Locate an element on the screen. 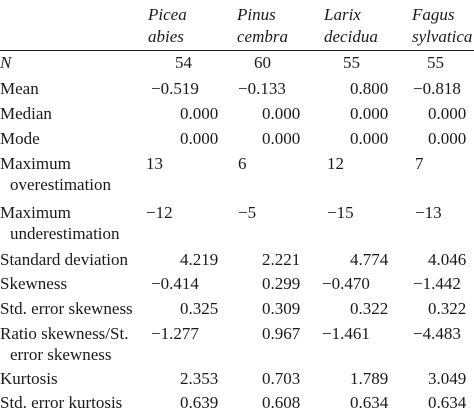  row-label: Maximum underestimation is located at coordinates (60, 223).